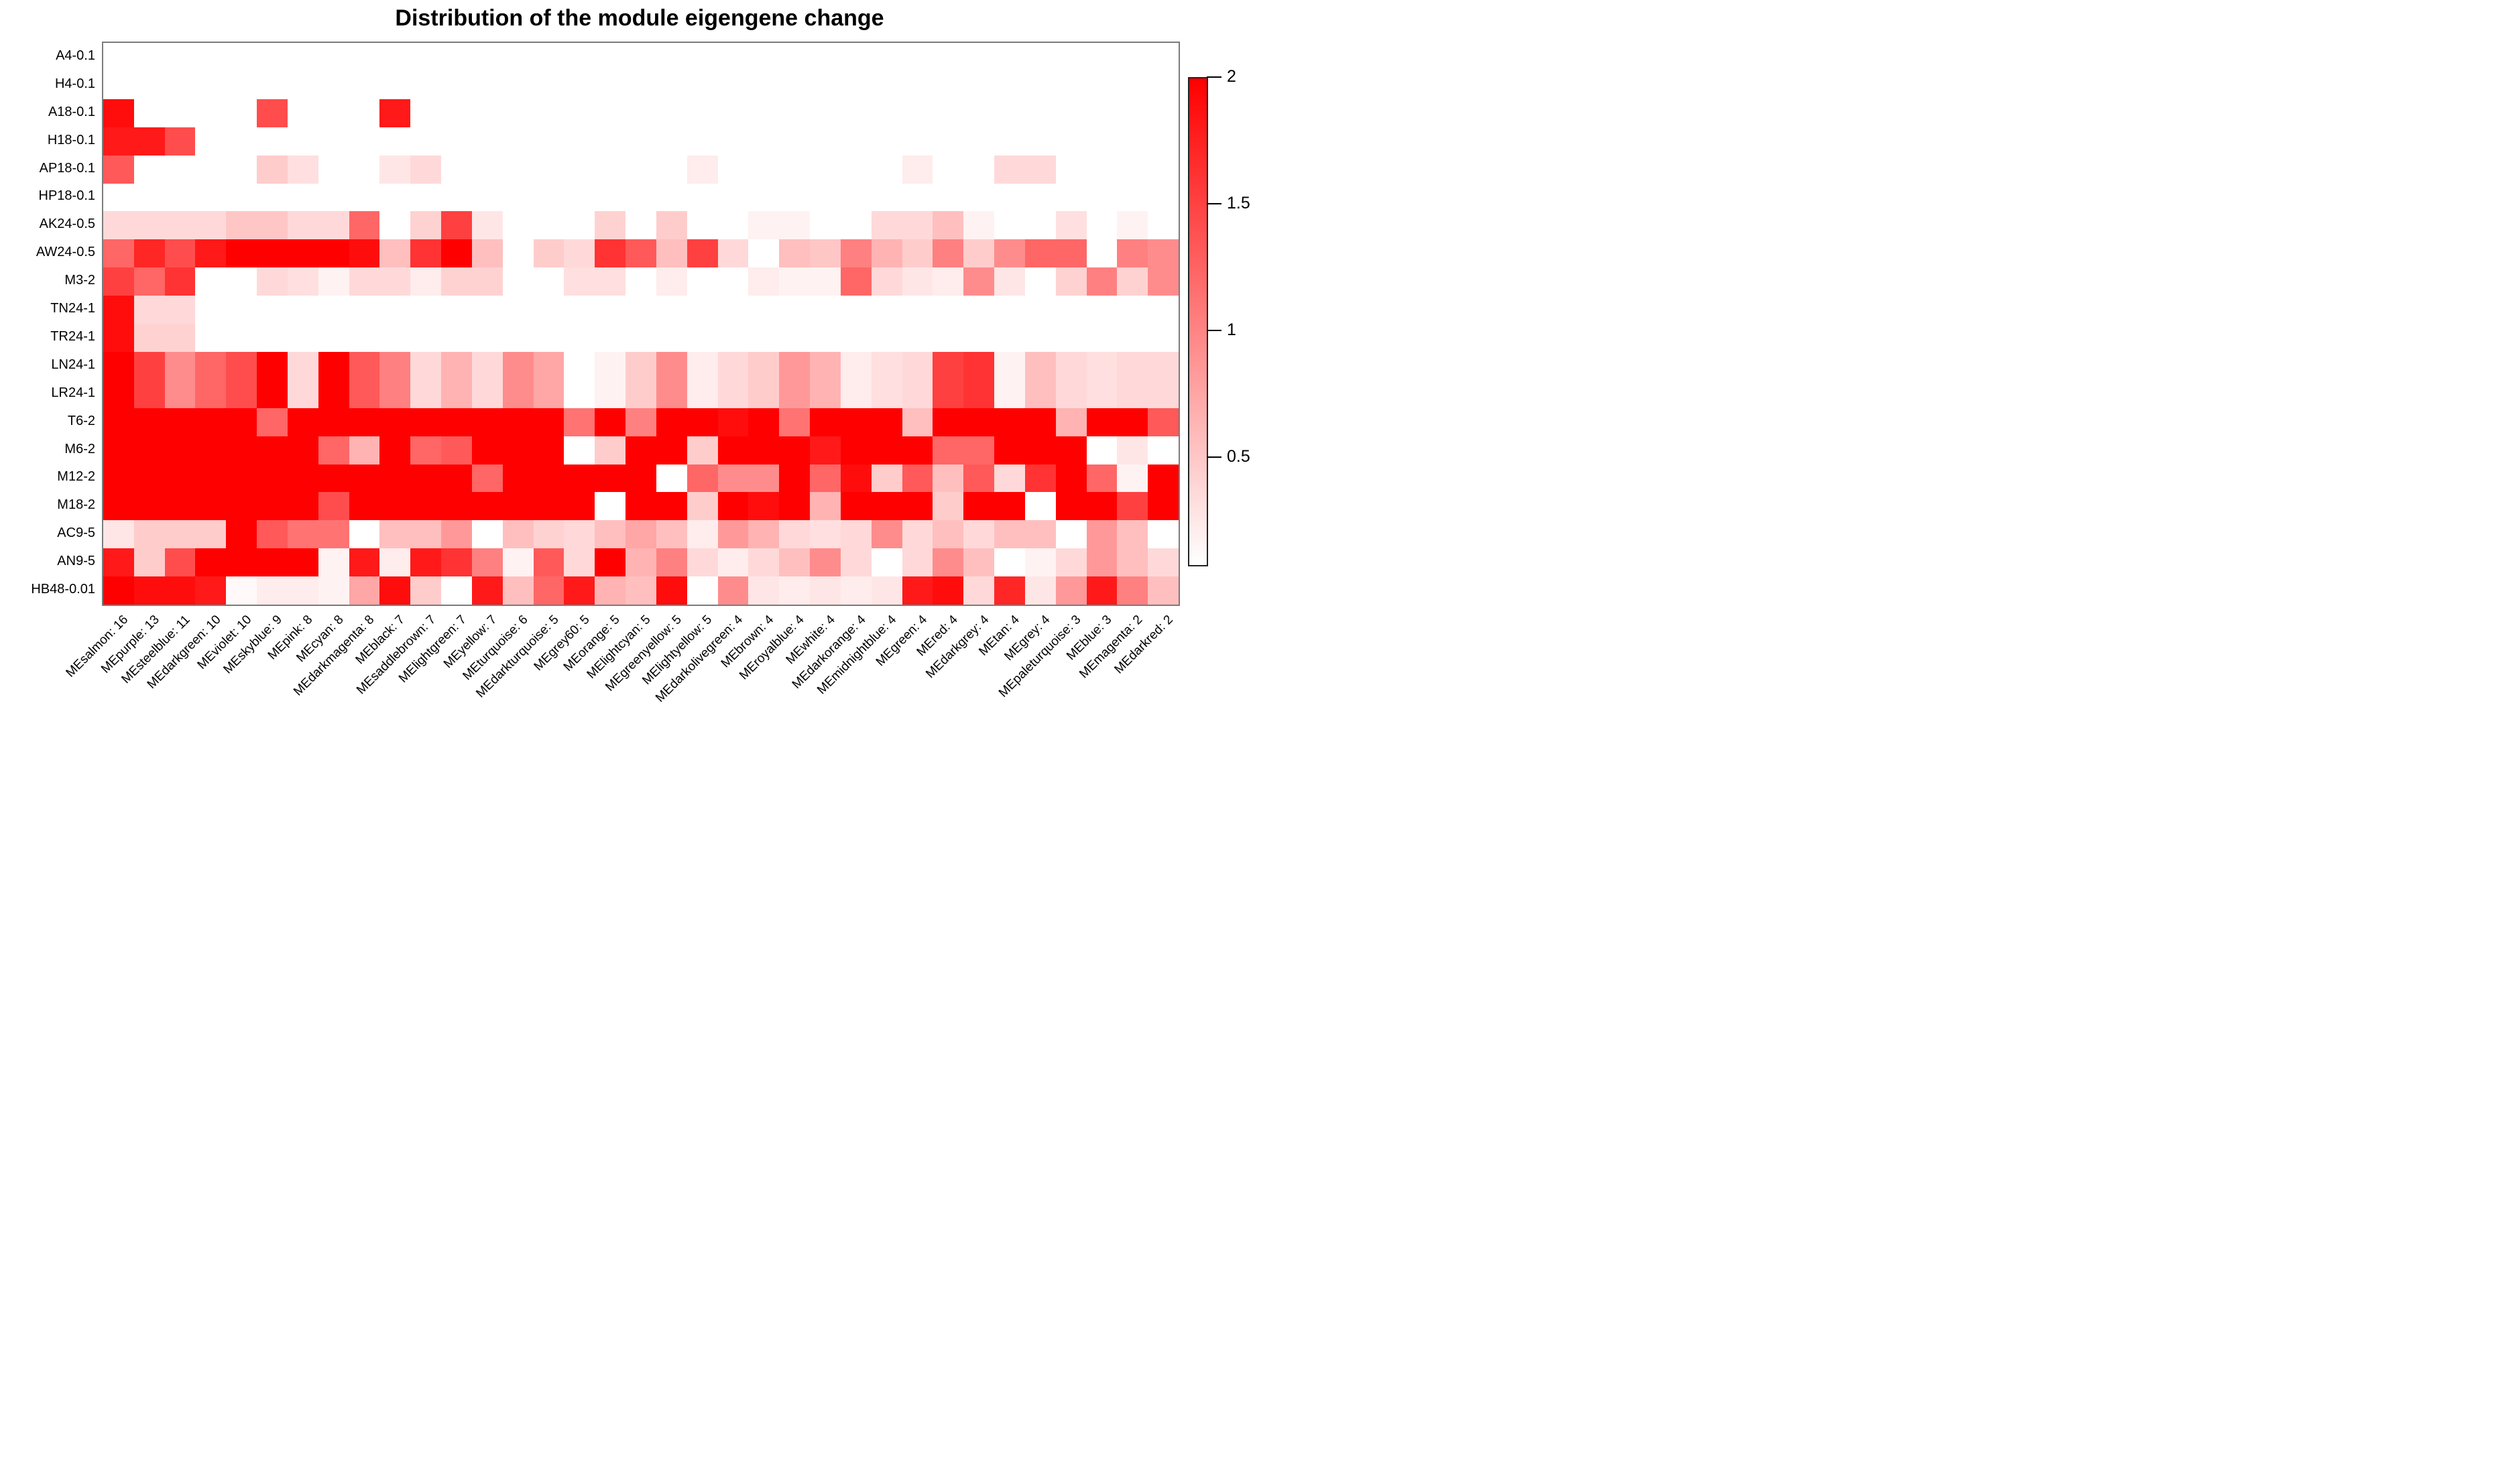  What do you see at coordinates (71, 111) in the screenshot?
I see `y-axis-label: A18-0.1` at bounding box center [71, 111].